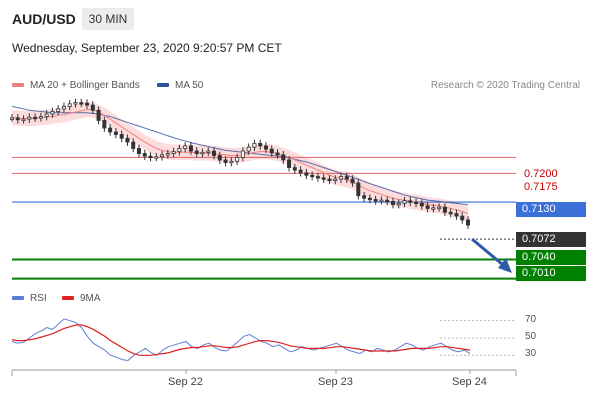  Describe the element at coordinates (185, 382) in the screenshot. I see `x-tick-sep22: Sep 22` at that location.